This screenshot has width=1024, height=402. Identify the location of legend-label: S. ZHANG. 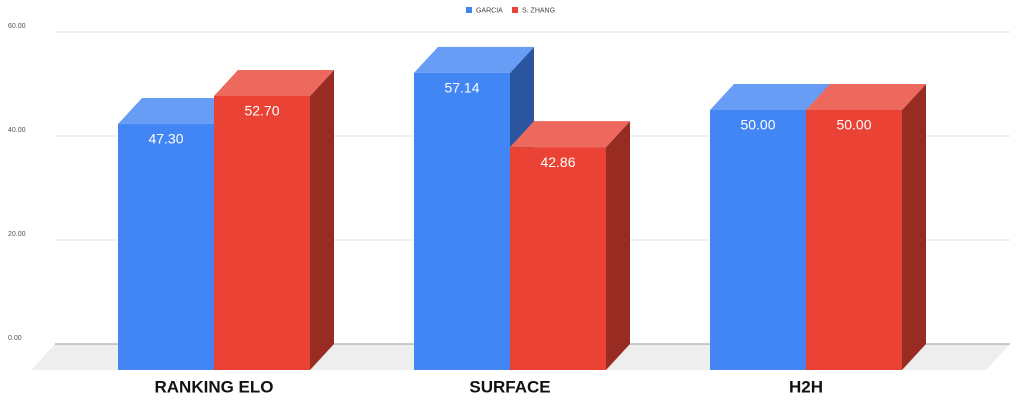
(538, 10).